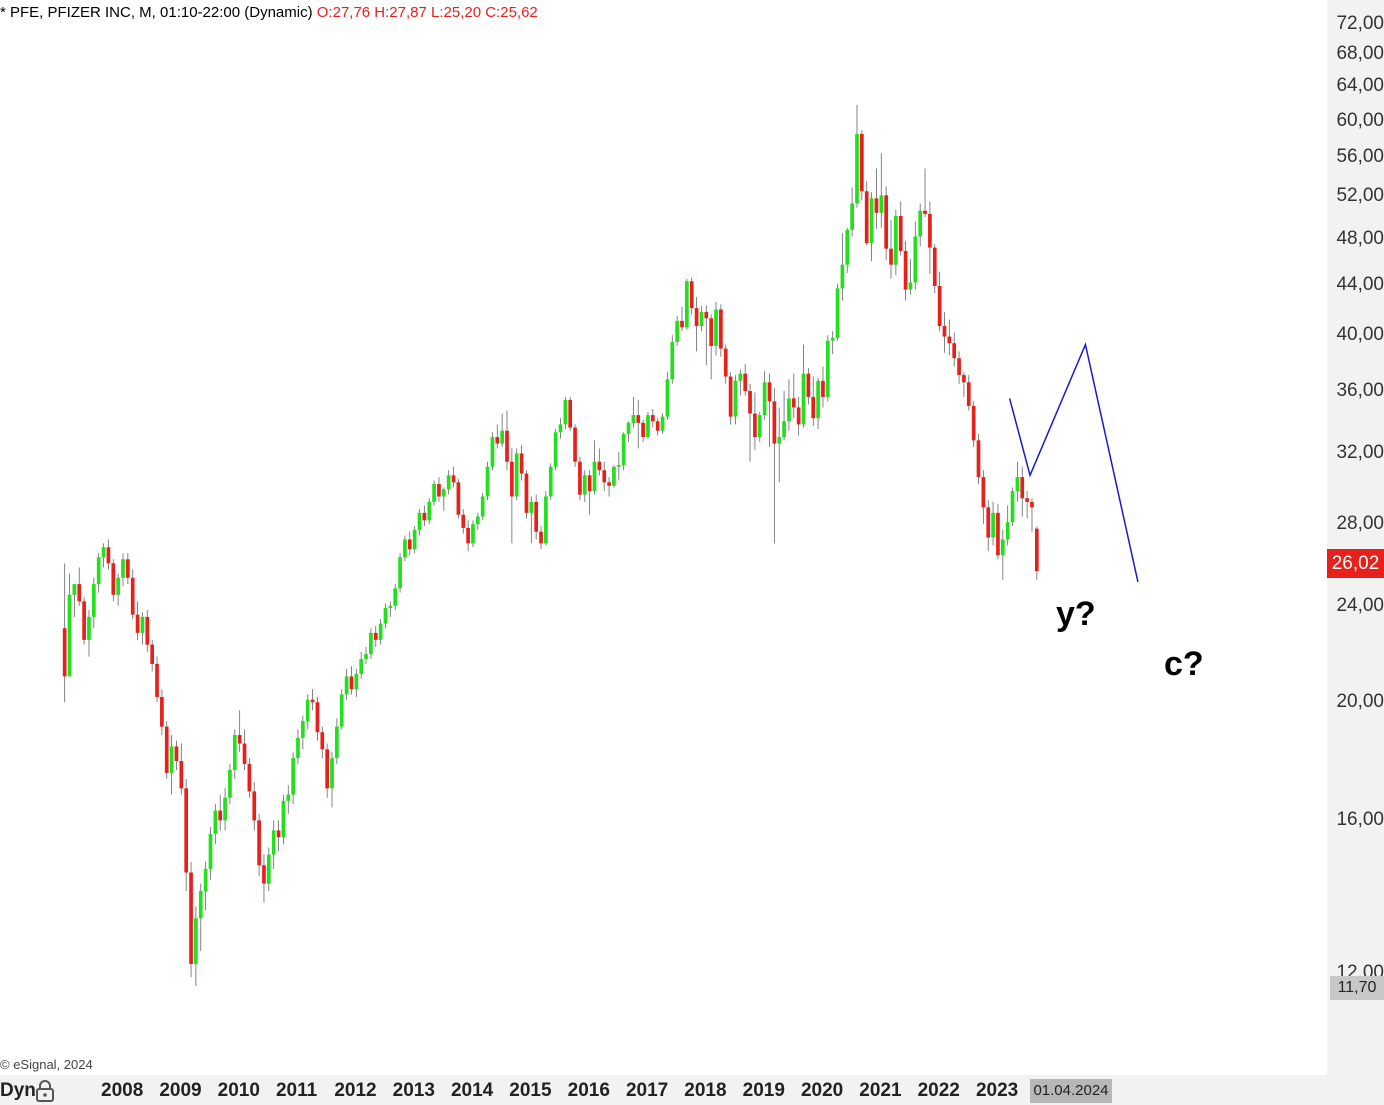 The height and width of the screenshot is (1105, 1384). What do you see at coordinates (1360, 702) in the screenshot?
I see `price-tick-label: 20,00` at bounding box center [1360, 702].